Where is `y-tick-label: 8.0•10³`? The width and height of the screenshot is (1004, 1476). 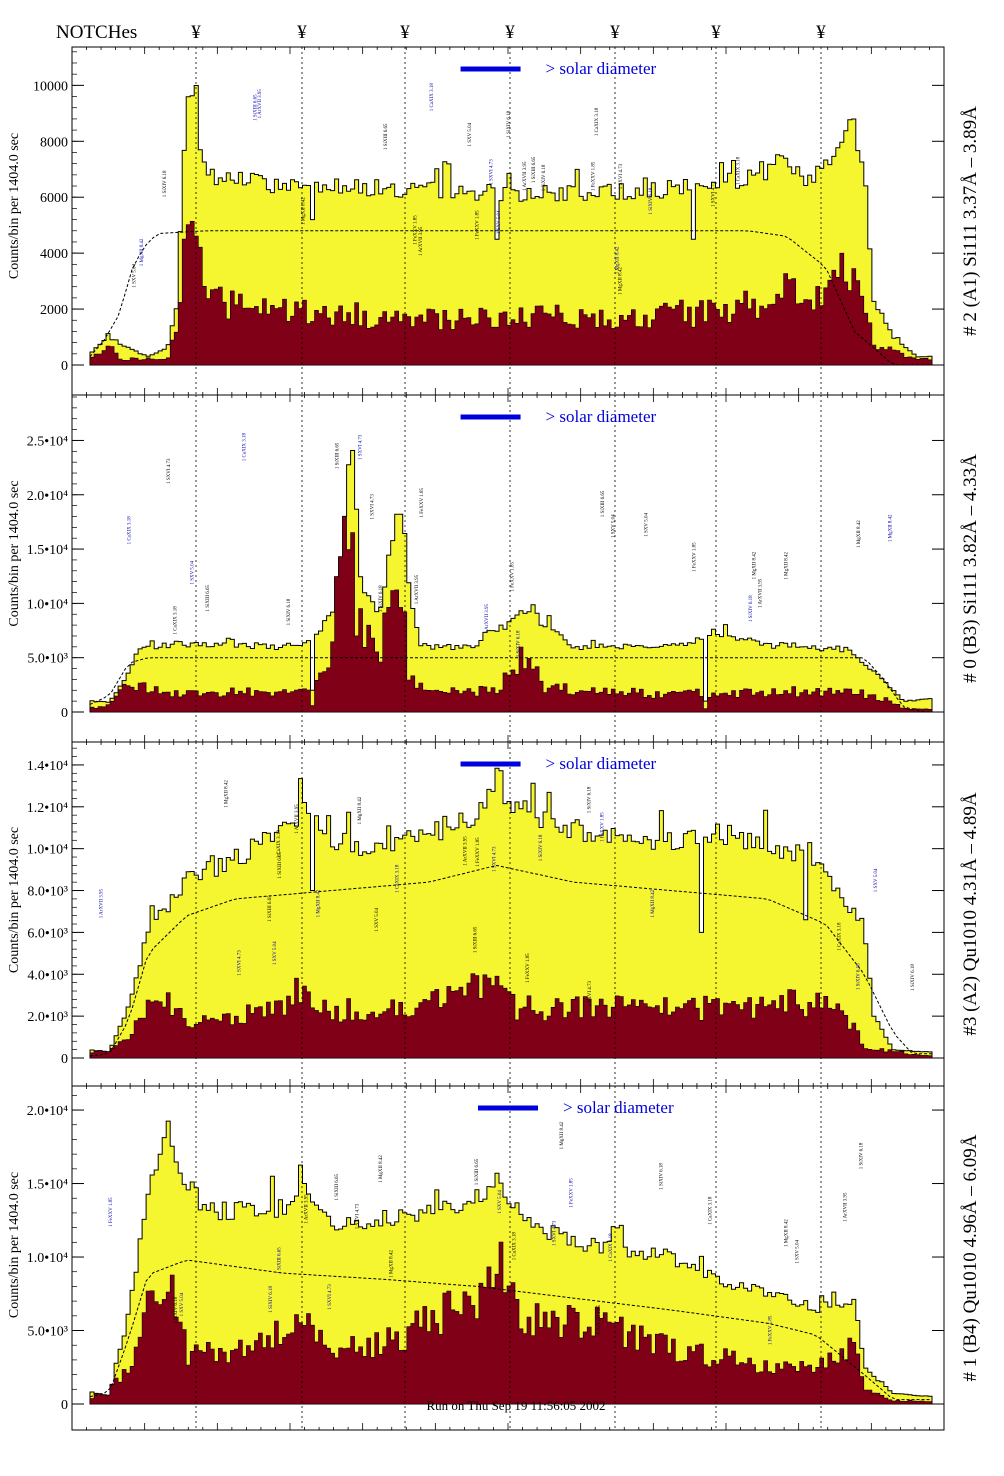 y-tick-label: 8.0•10³ is located at coordinates (47, 892).